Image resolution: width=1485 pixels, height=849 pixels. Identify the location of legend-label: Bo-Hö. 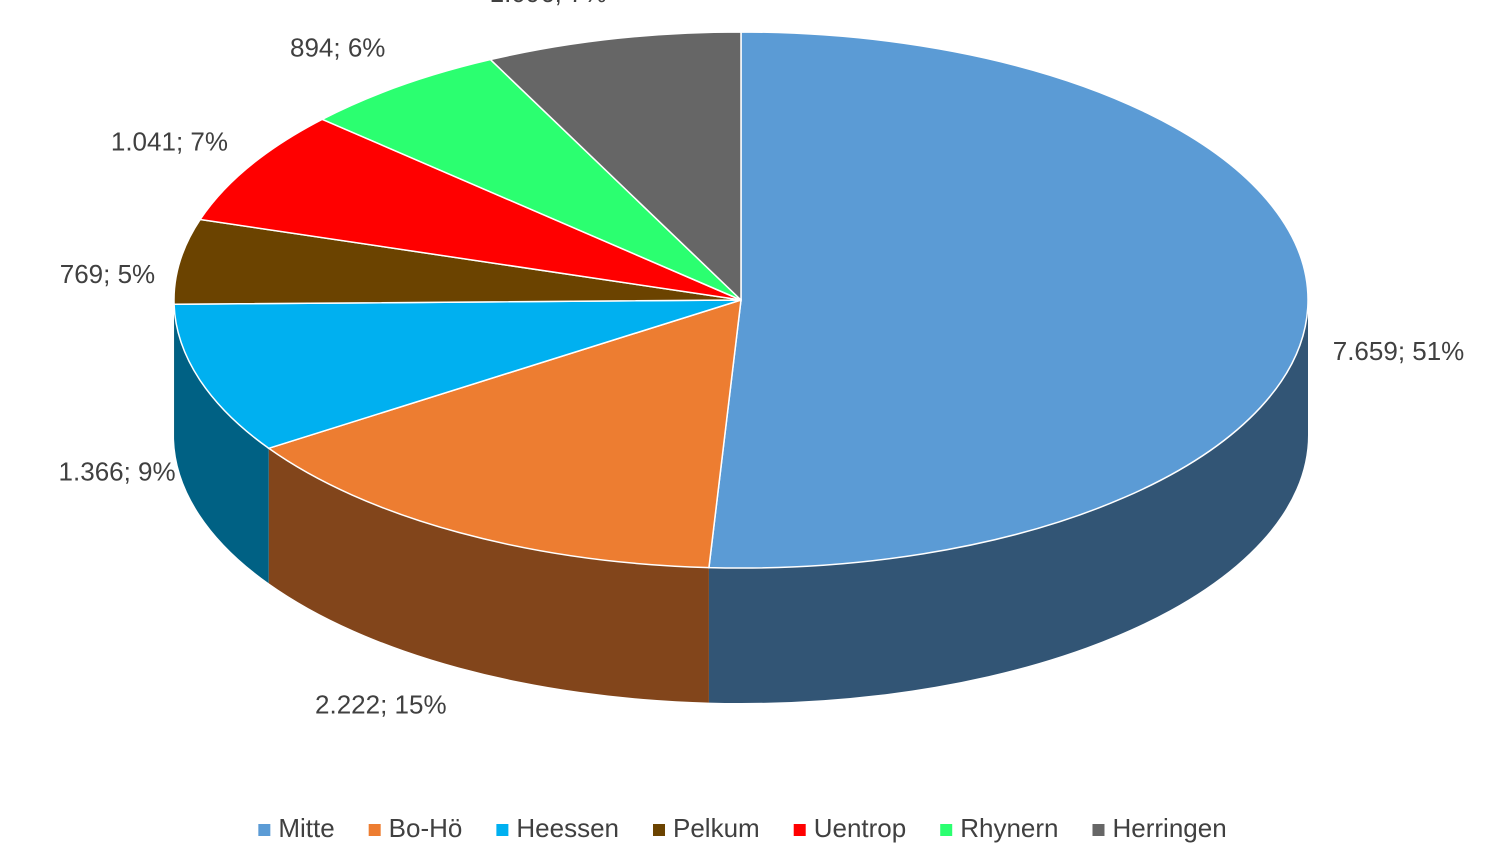
(426, 828).